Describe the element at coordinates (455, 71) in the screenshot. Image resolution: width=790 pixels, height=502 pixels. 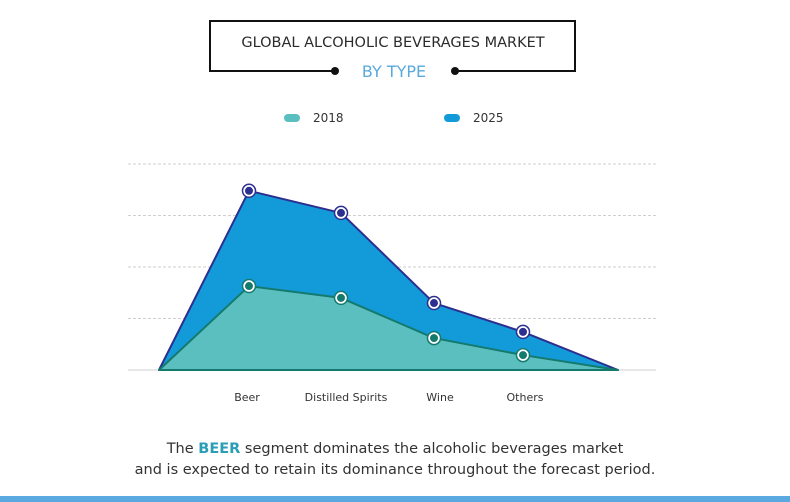
I see `title-dot-right` at that location.